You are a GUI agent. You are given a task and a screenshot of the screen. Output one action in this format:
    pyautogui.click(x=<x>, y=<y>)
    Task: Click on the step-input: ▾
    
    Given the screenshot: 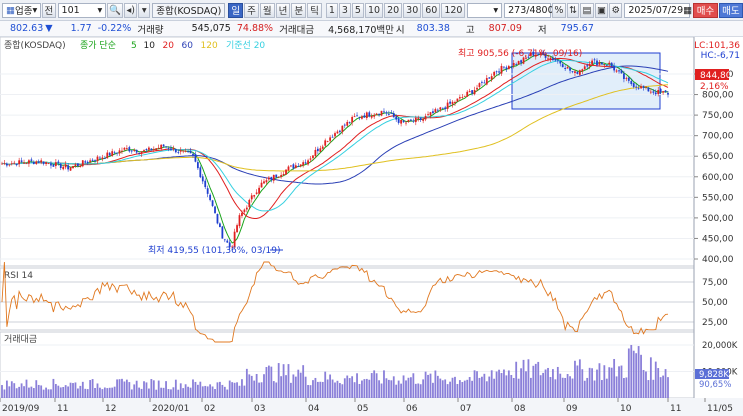 What is the action you would take?
    pyautogui.click(x=485, y=10)
    